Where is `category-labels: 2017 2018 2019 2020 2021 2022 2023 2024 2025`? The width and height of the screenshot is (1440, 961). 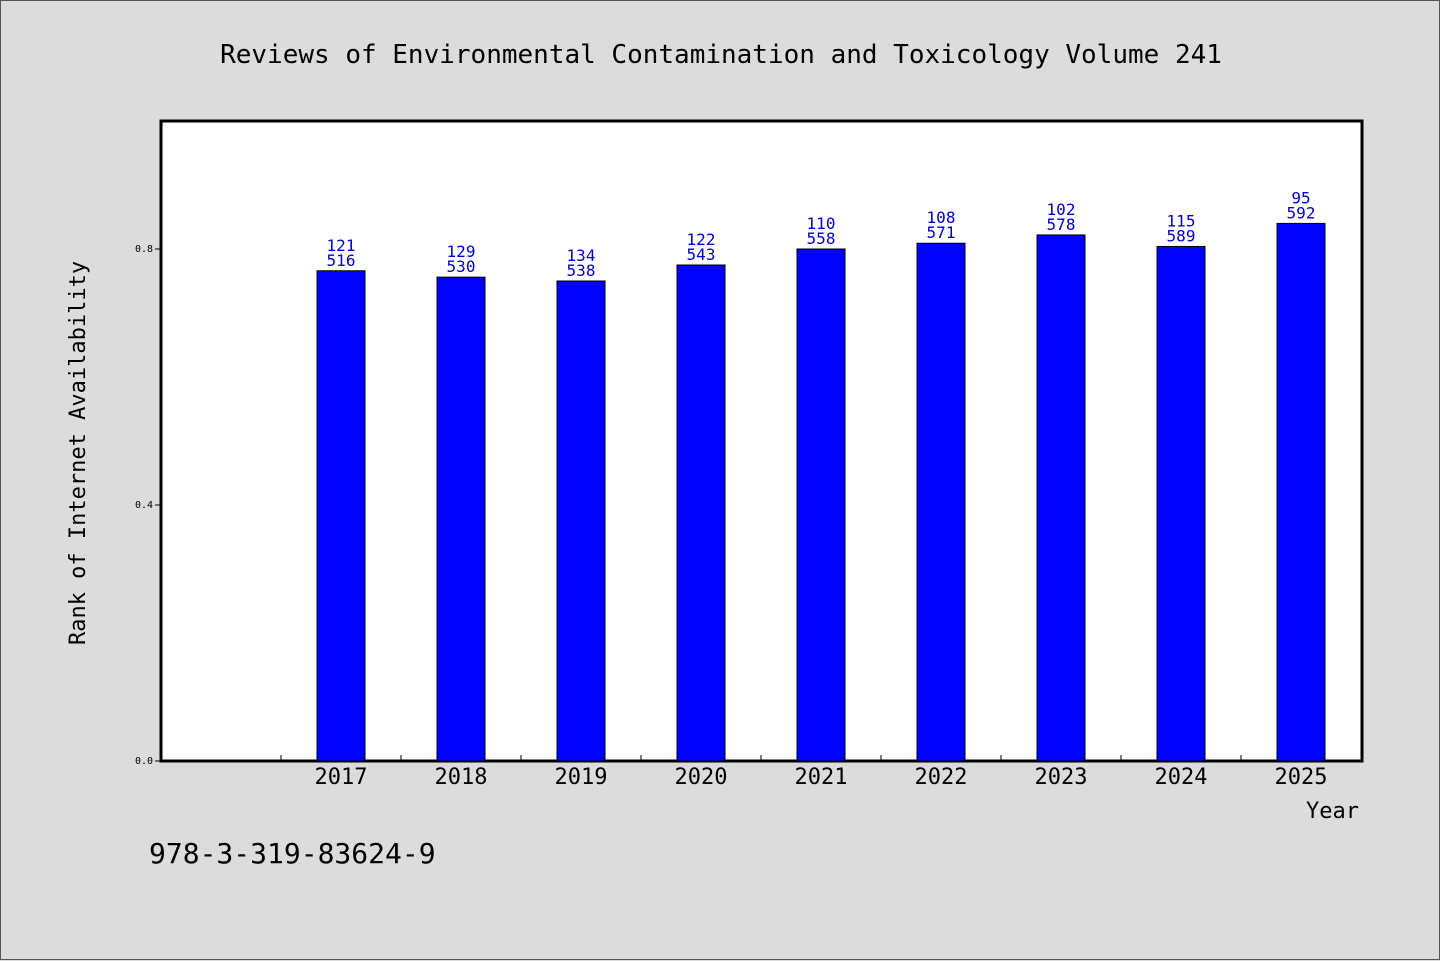
category-labels: 2017 2018 2019 2020 2021 2022 2023 2024 2025 is located at coordinates (821, 777).